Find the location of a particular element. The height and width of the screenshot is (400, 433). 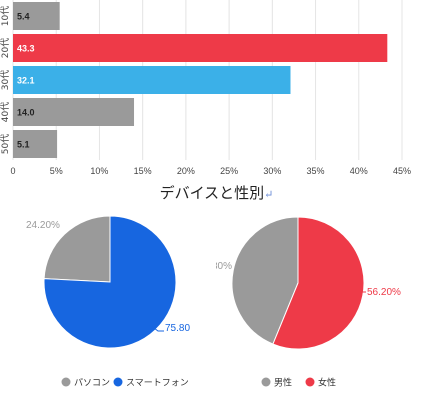

bar-value-label: 32.1 is located at coordinates (26, 81).